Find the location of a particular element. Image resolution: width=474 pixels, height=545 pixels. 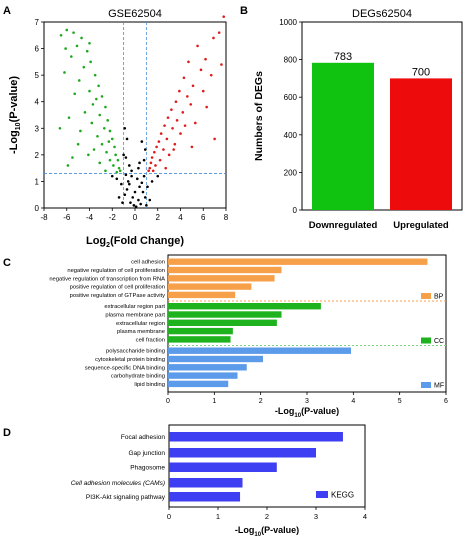

go-x-axis-label-main: -Log is located at coordinates (285, 411).